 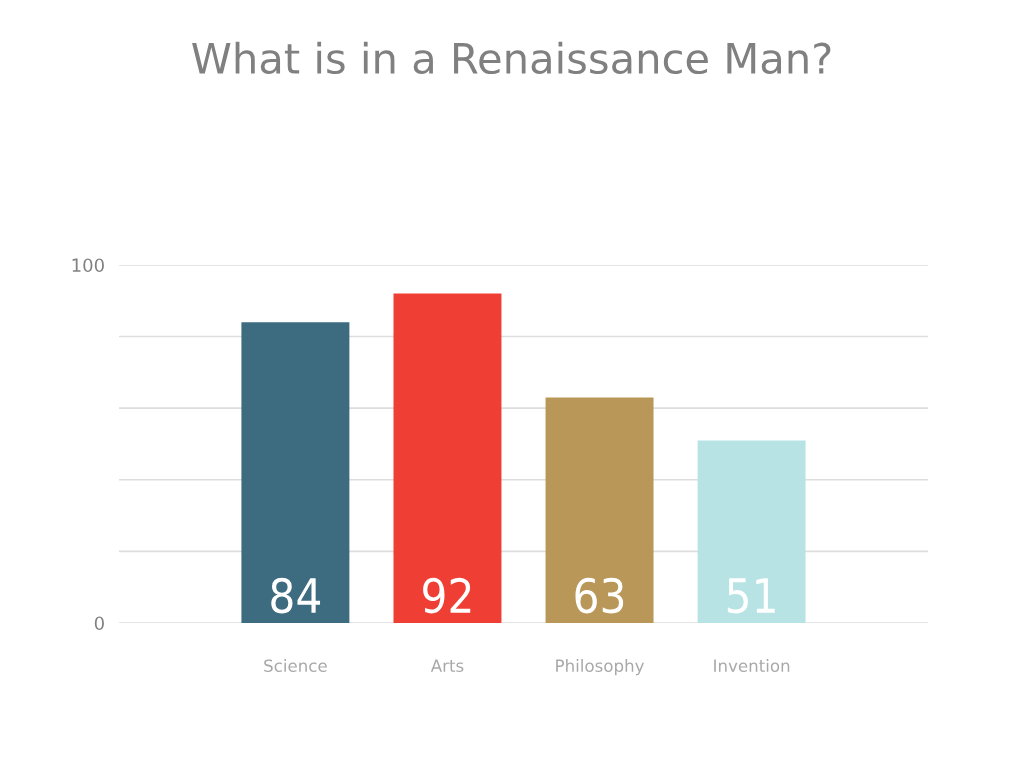 I want to click on chart-title: What is in a Renaissance Man?, so click(x=511, y=58).